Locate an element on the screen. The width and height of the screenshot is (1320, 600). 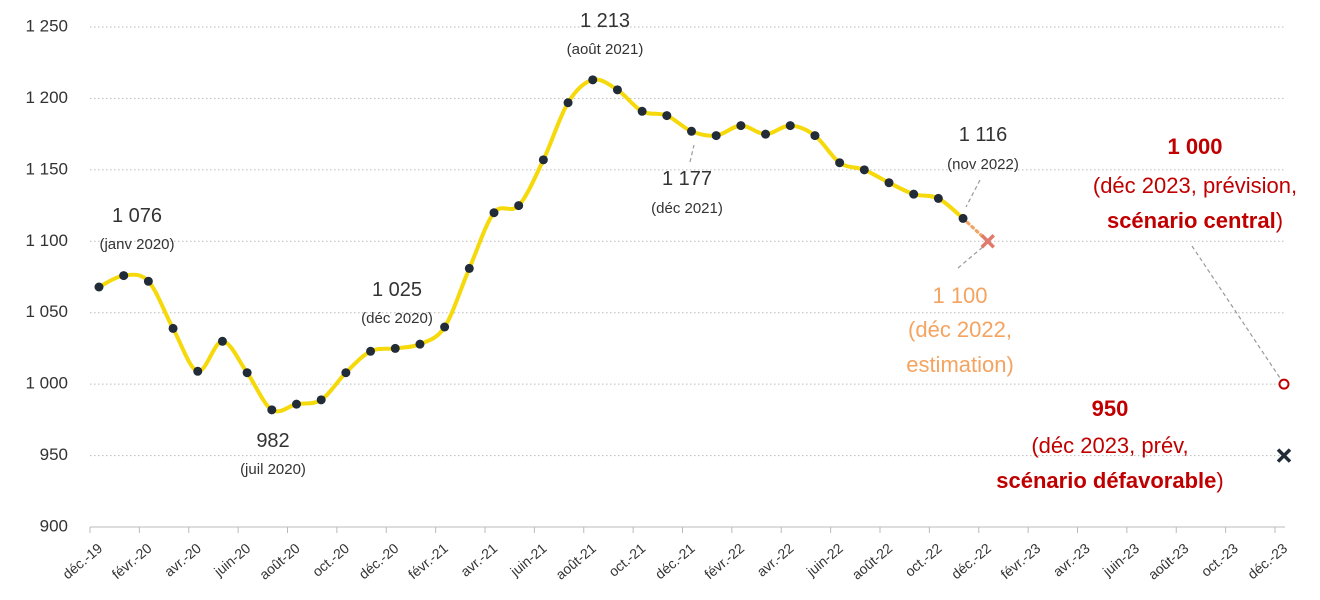
annotation-text: (août 2021) is located at coordinates (605, 49).